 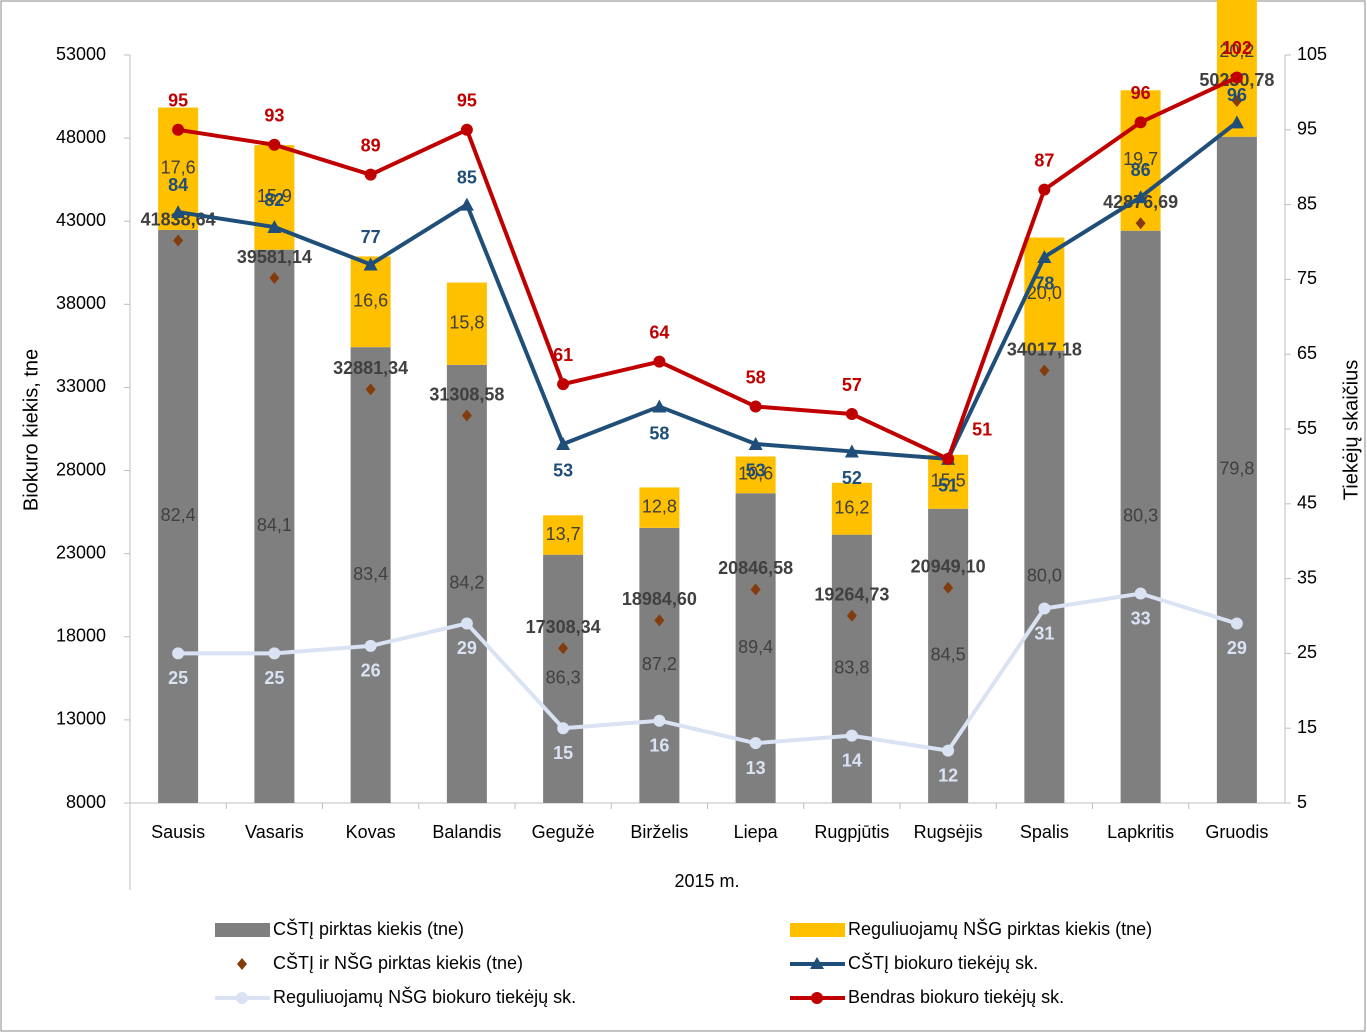 I want to click on percent-label: 87,2, so click(x=659, y=664).